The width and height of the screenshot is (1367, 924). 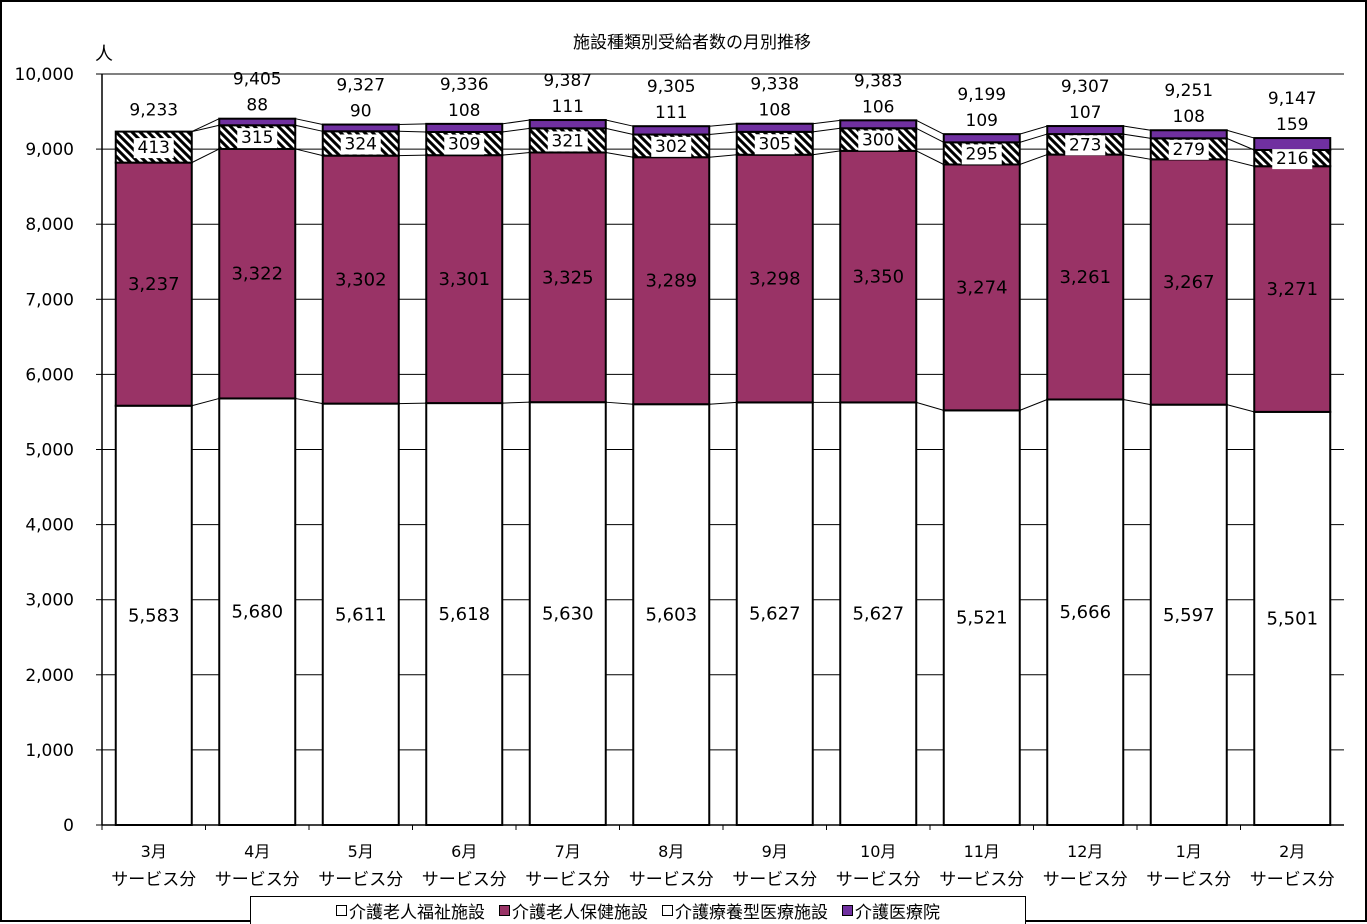 What do you see at coordinates (257, 106) in the screenshot?
I see `data-label: 88` at bounding box center [257, 106].